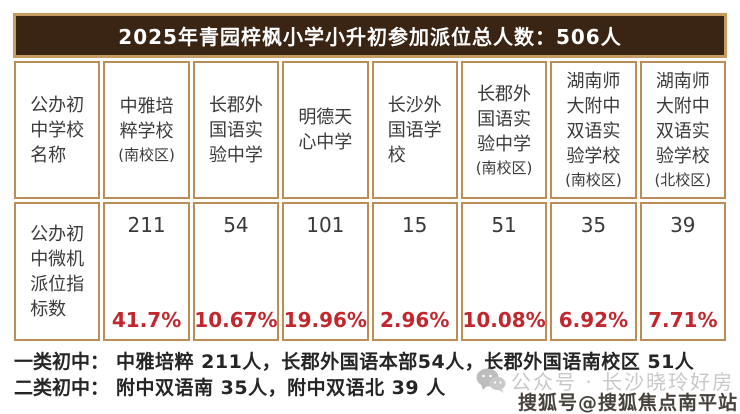 The height and width of the screenshot is (414, 740). I want to click on school-column-changsha-foreign: 长沙外 国语学 校, so click(414, 130).